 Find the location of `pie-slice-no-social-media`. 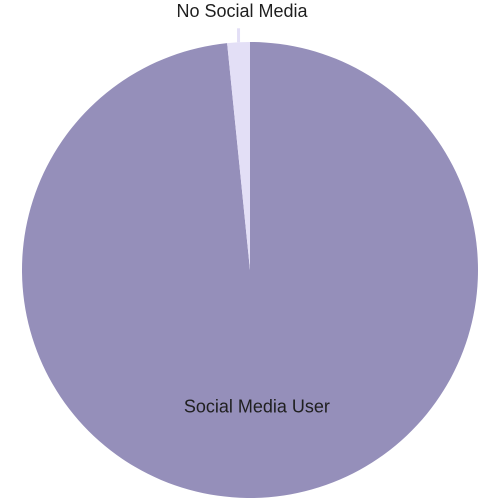

pie-slice-no-social-media is located at coordinates (238, 156).